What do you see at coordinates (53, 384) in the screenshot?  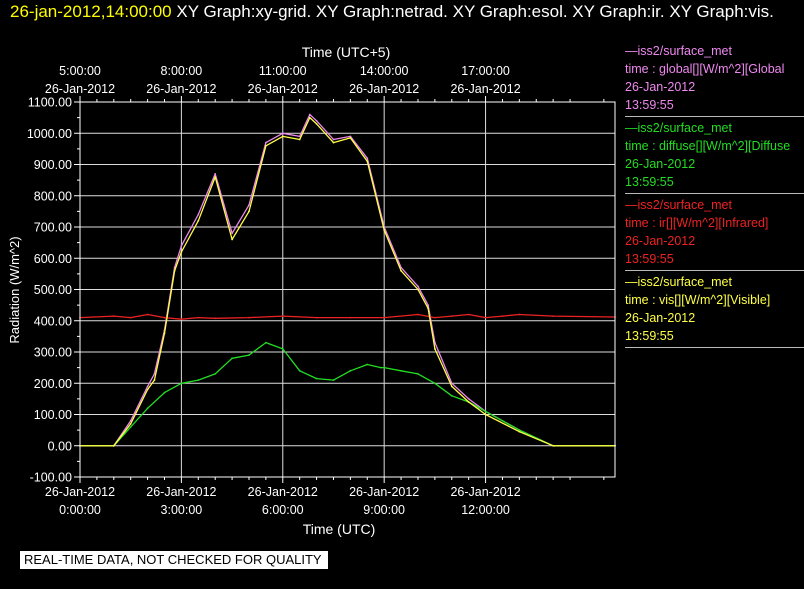 I see `y-tick-label: 200.00` at bounding box center [53, 384].